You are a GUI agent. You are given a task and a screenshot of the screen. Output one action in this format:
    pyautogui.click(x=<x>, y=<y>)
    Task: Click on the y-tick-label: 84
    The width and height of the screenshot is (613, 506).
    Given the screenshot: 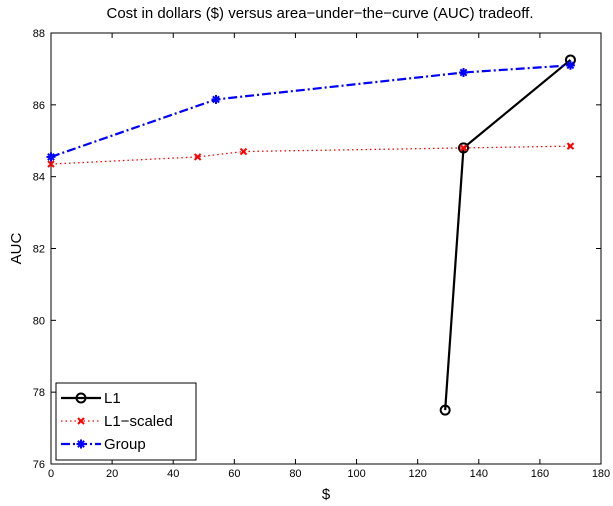 What is the action you would take?
    pyautogui.click(x=39, y=178)
    